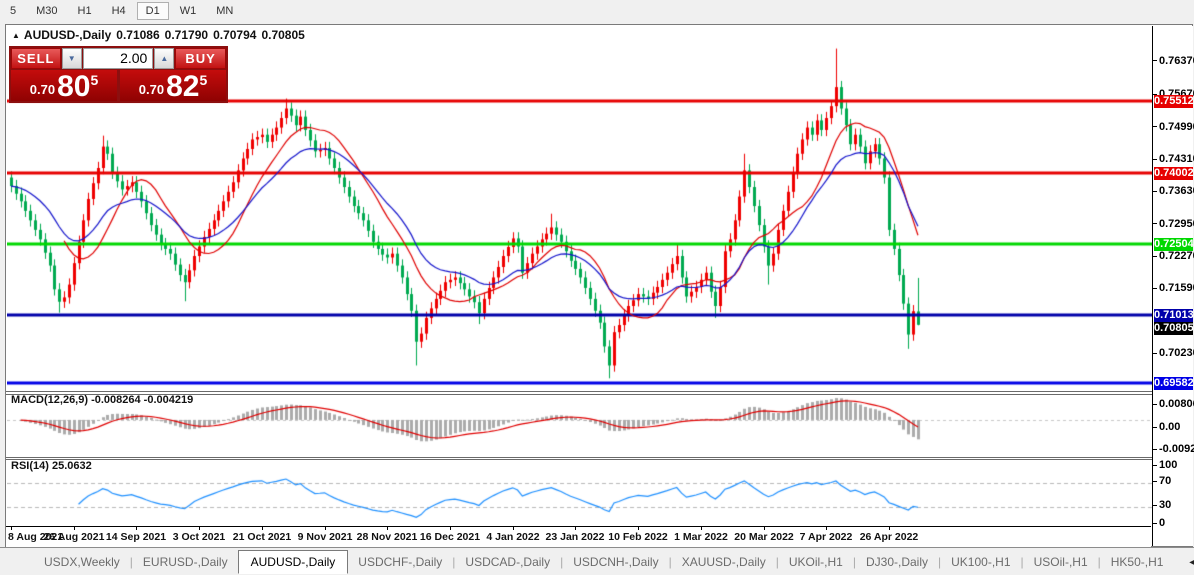  What do you see at coordinates (1174, 328) in the screenshot?
I see `price-level-badge: 0.70805` at bounding box center [1174, 328].